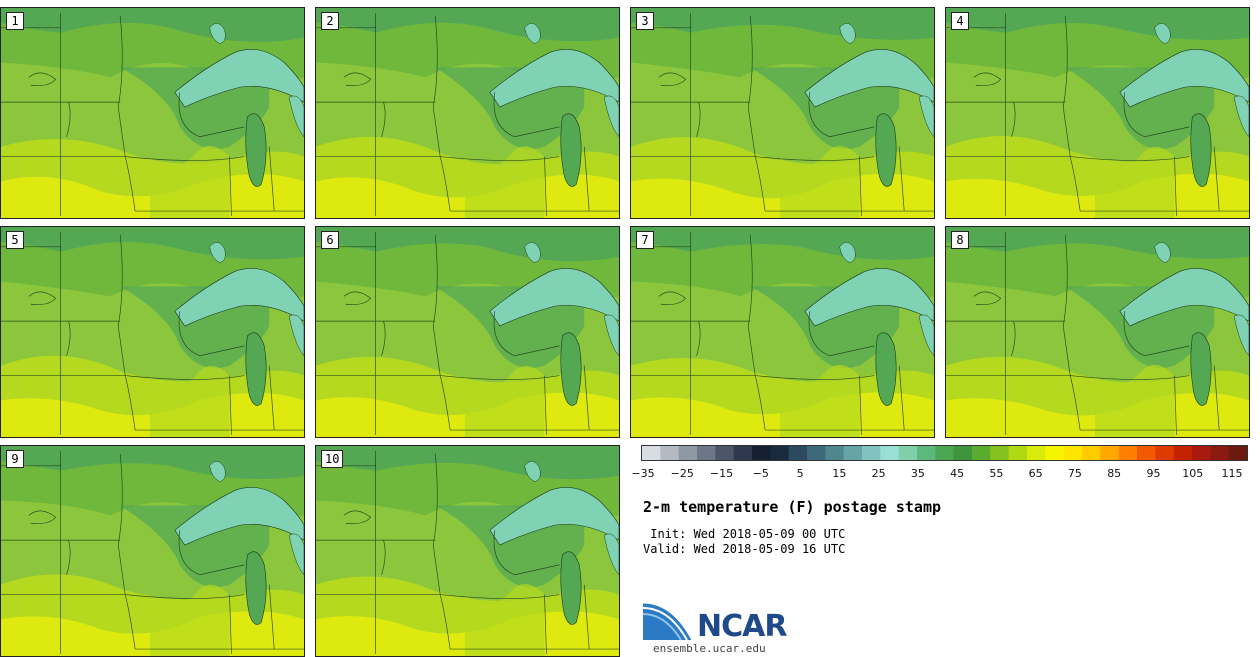  I want to click on colorbar-border, so click(944, 453).